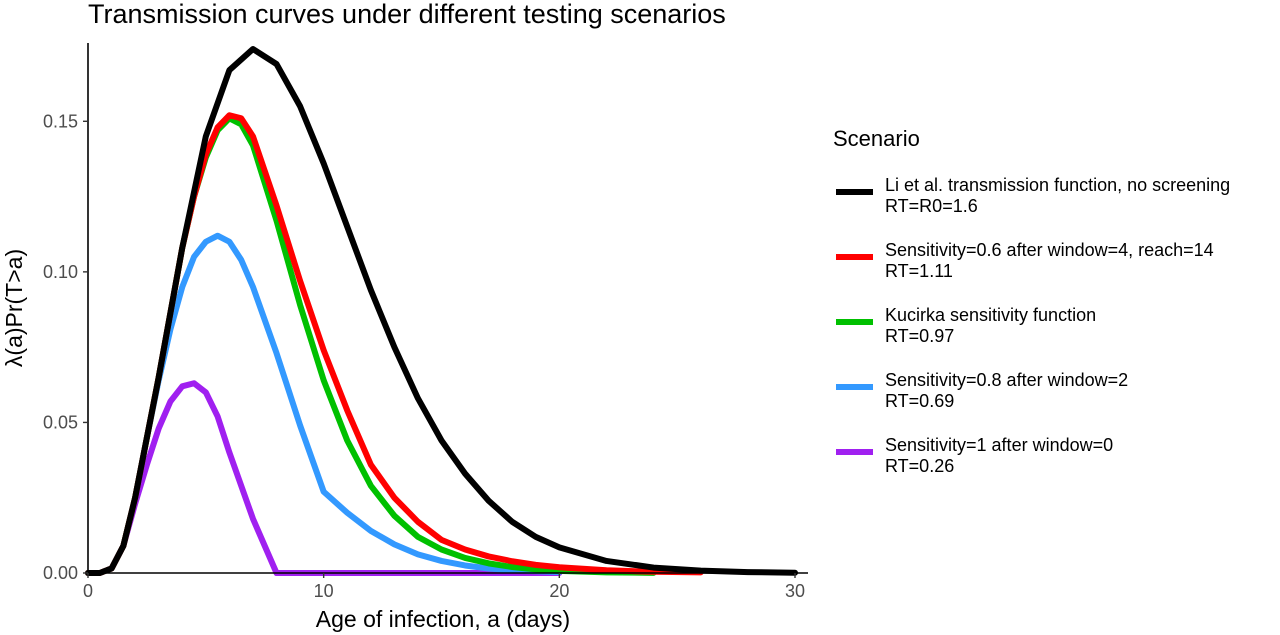 The image size is (1280, 635). What do you see at coordinates (919, 336) in the screenshot?
I see `legend-rt-label: RT=0.97` at bounding box center [919, 336].